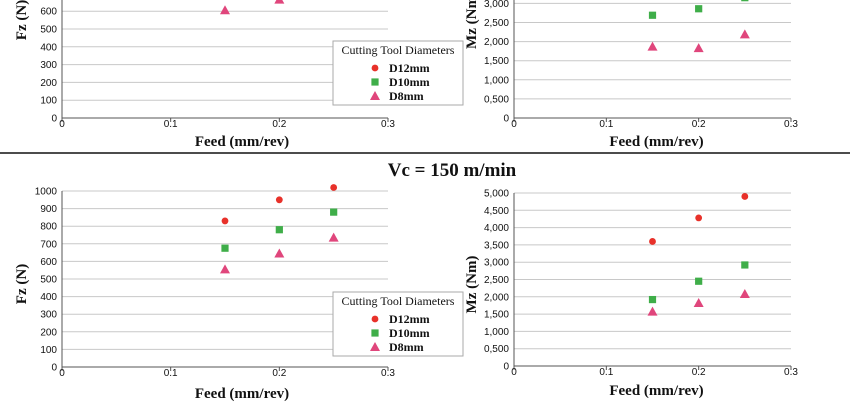 The image size is (850, 404). Describe the element at coordinates (48, 297) in the screenshot. I see `bottom-fz-y-tick-label: 400` at that location.